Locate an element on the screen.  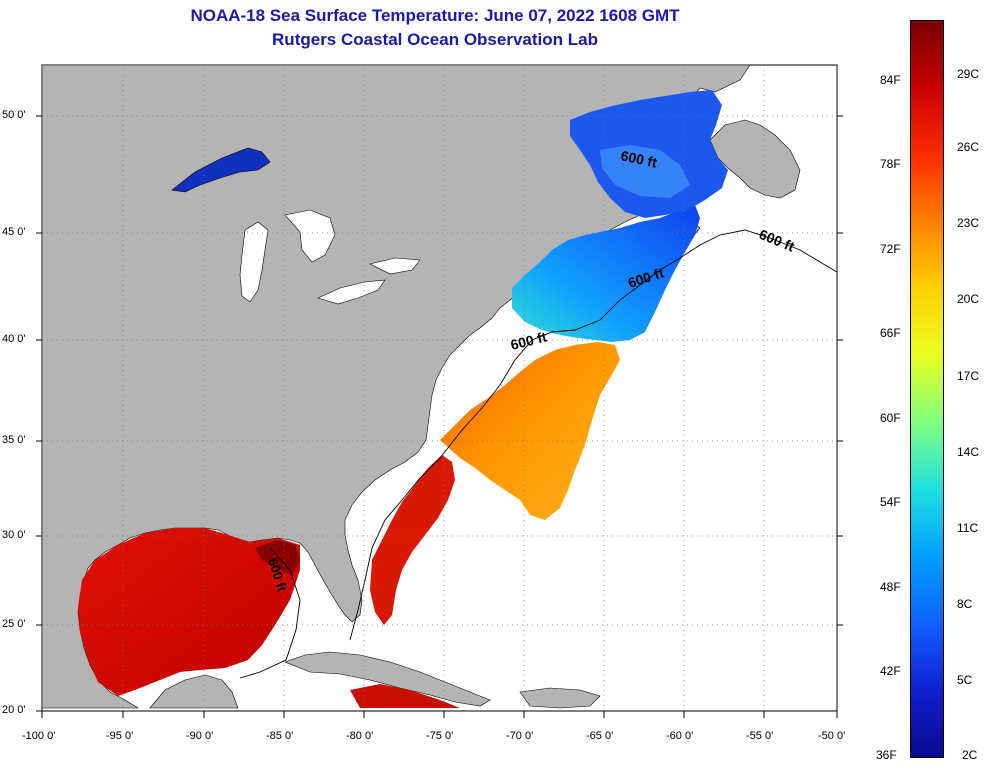
x-tick-label: -85 0' is located at coordinates (280, 736).